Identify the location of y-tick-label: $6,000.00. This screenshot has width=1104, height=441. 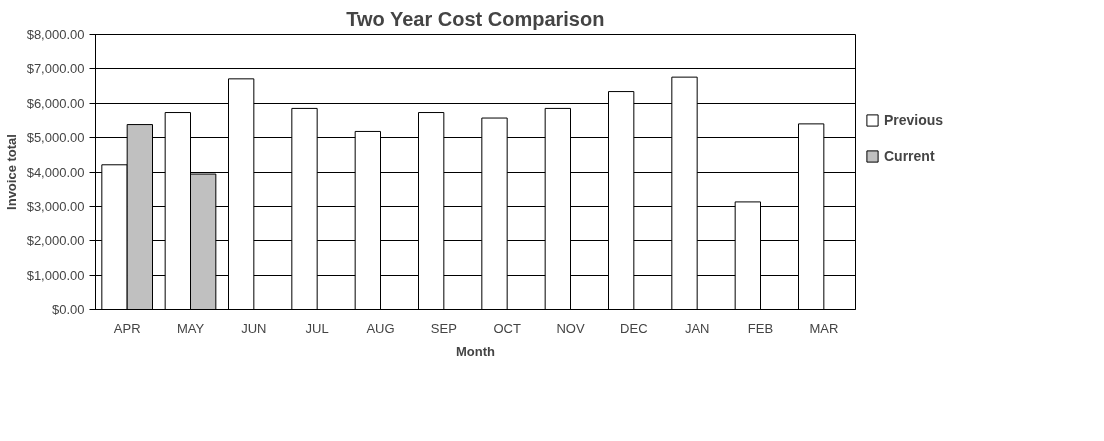
(55, 103).